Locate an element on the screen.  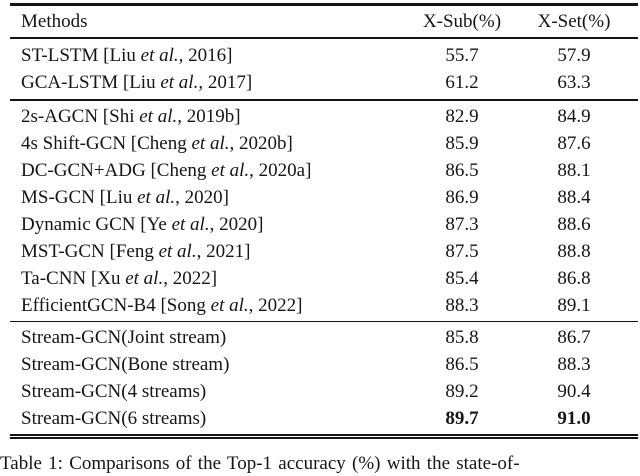
method-cell: ST-LSTM [Liu et al., 2016] is located at coordinates (211, 55).